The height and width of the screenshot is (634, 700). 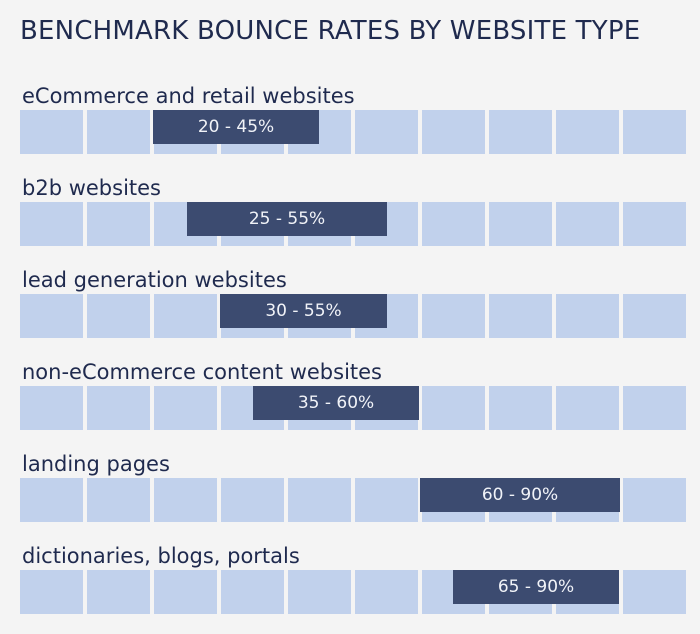 What do you see at coordinates (96, 464) in the screenshot?
I see `category-label: landing pages` at bounding box center [96, 464].